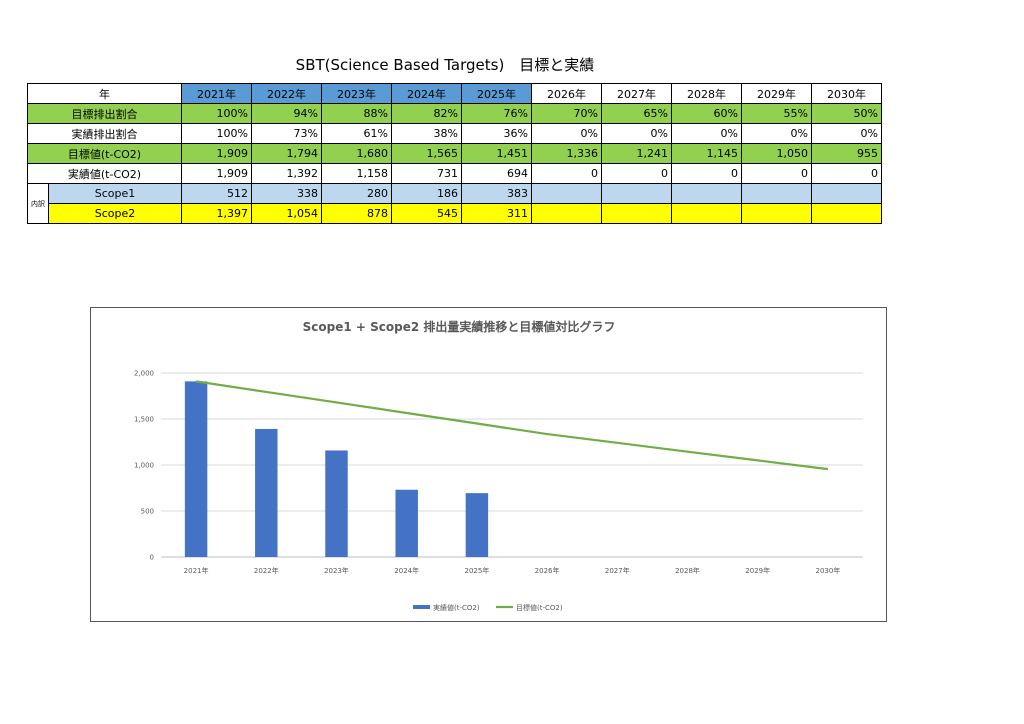 This screenshot has height=724, width=1024. Describe the element at coordinates (356, 173) in the screenshot. I see `table-cell: 1,158` at that location.